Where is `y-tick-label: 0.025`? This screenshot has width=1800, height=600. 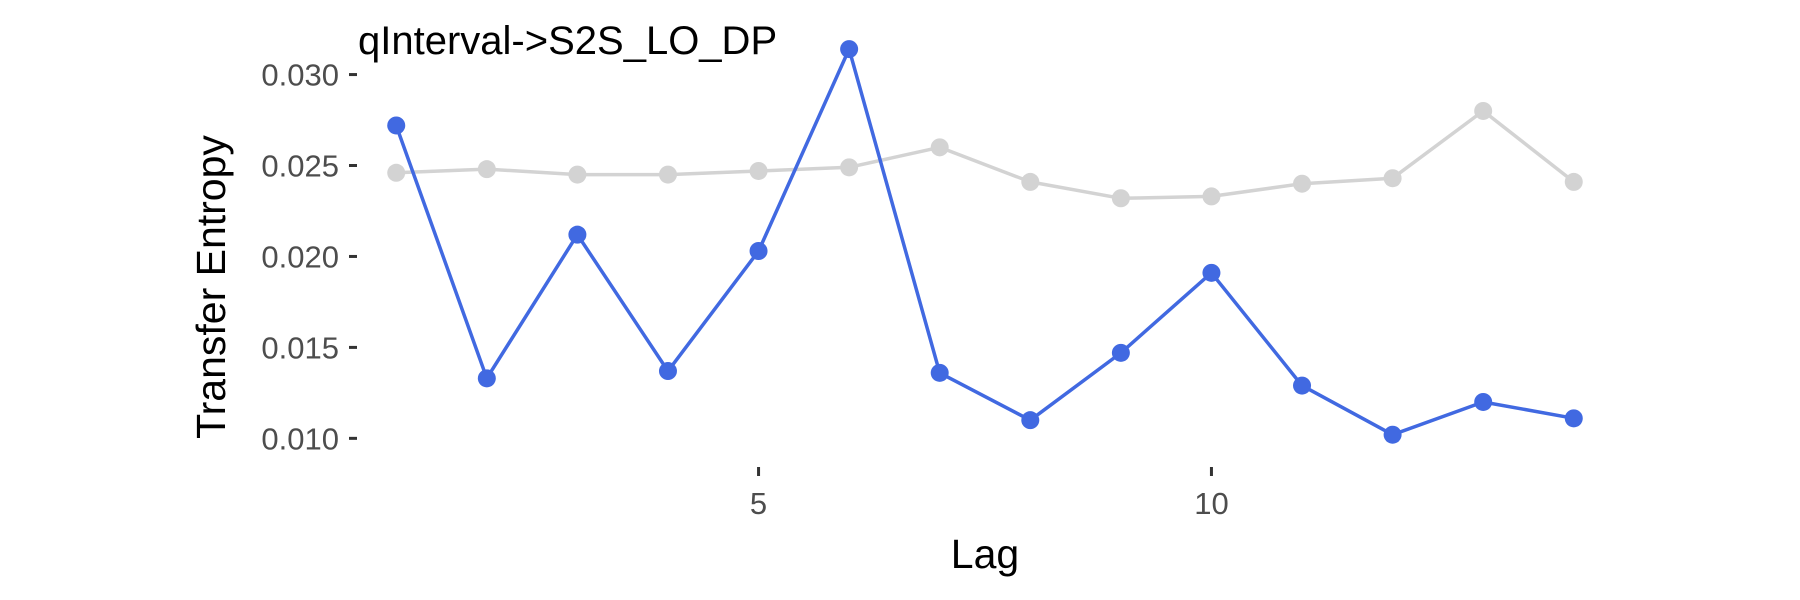
y-tick-label: 0.025 is located at coordinates (300, 166).